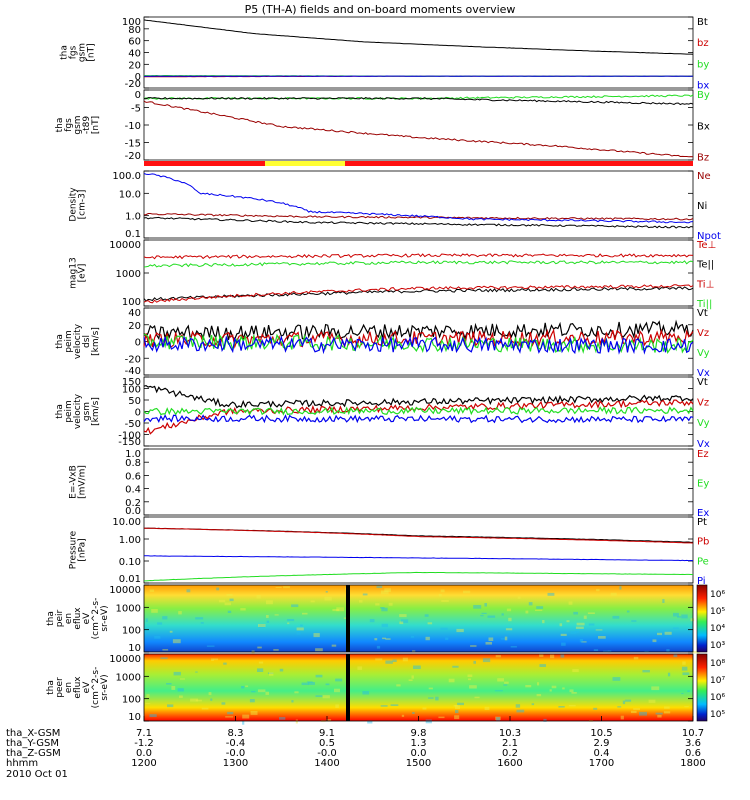  What do you see at coordinates (418, 294) in the screenshot?
I see `series-line-Ti⊥` at bounding box center [418, 294].